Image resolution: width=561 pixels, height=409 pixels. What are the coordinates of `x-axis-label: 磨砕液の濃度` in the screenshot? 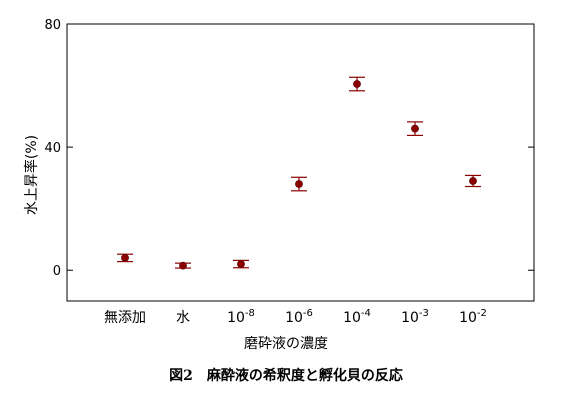 It's located at (286, 344).